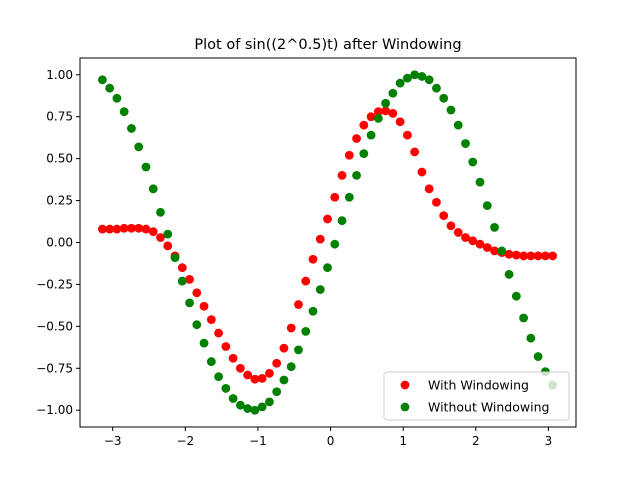 This screenshot has width=640, height=480. I want to click on x-tick-label: −2, so click(185, 441).